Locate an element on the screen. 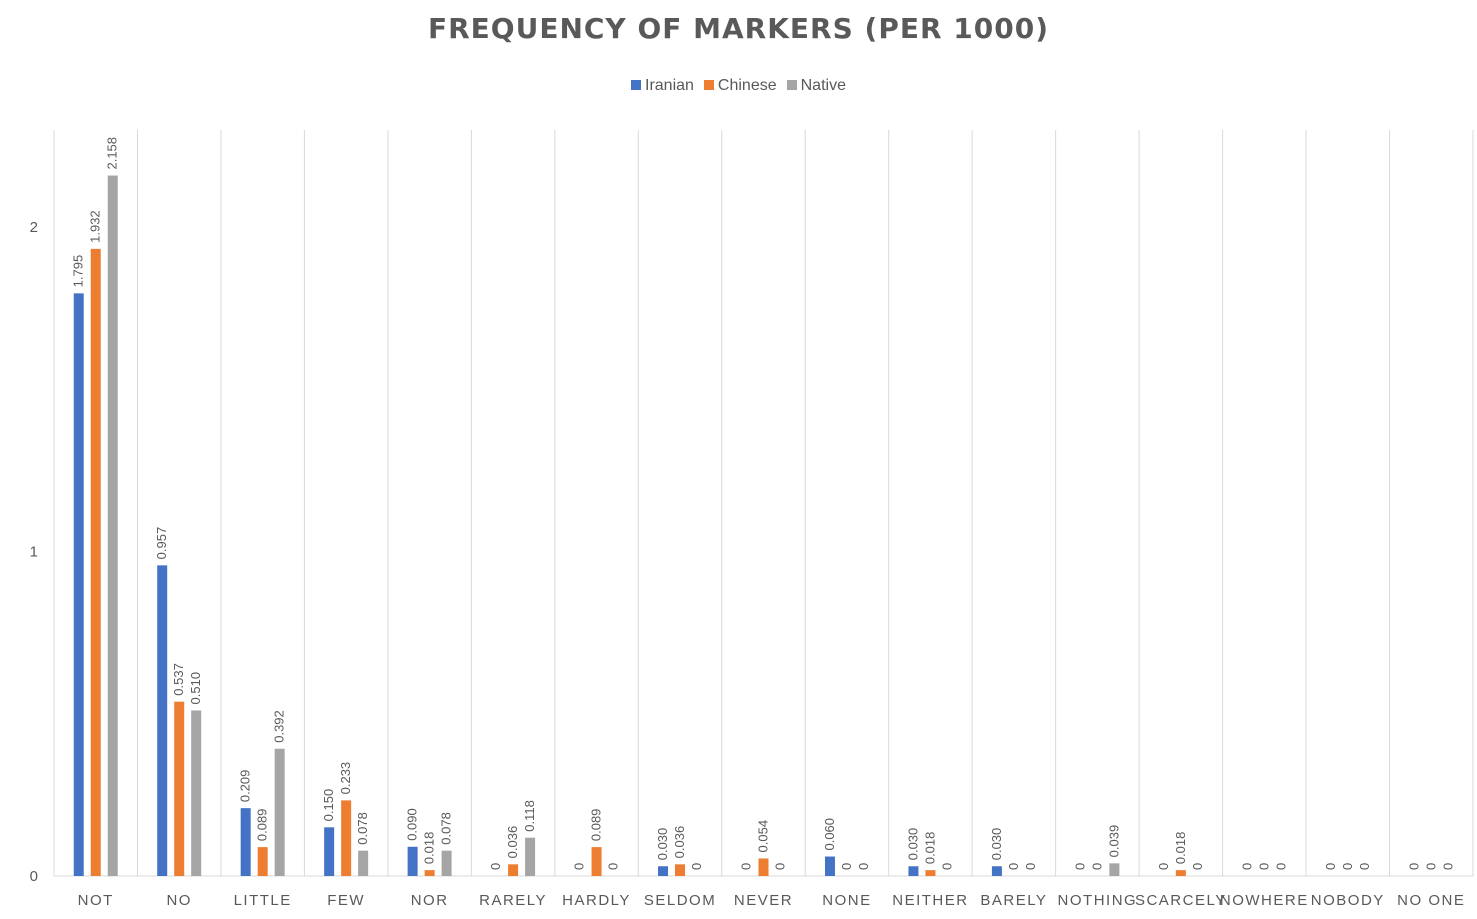  legend-item-chinese: Chinese is located at coordinates (740, 86).